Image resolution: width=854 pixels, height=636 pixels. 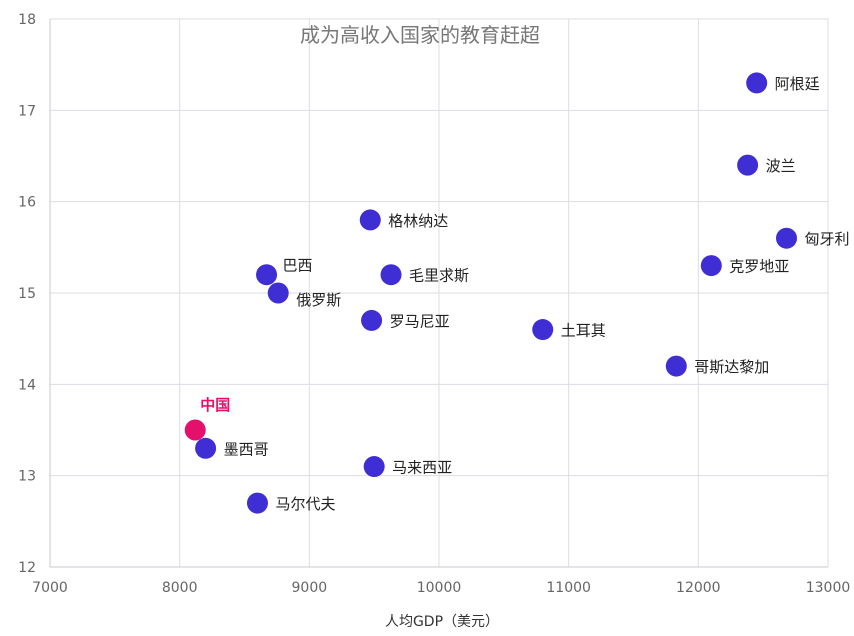 I want to click on data-label: 格林纳达, so click(x=418, y=221).